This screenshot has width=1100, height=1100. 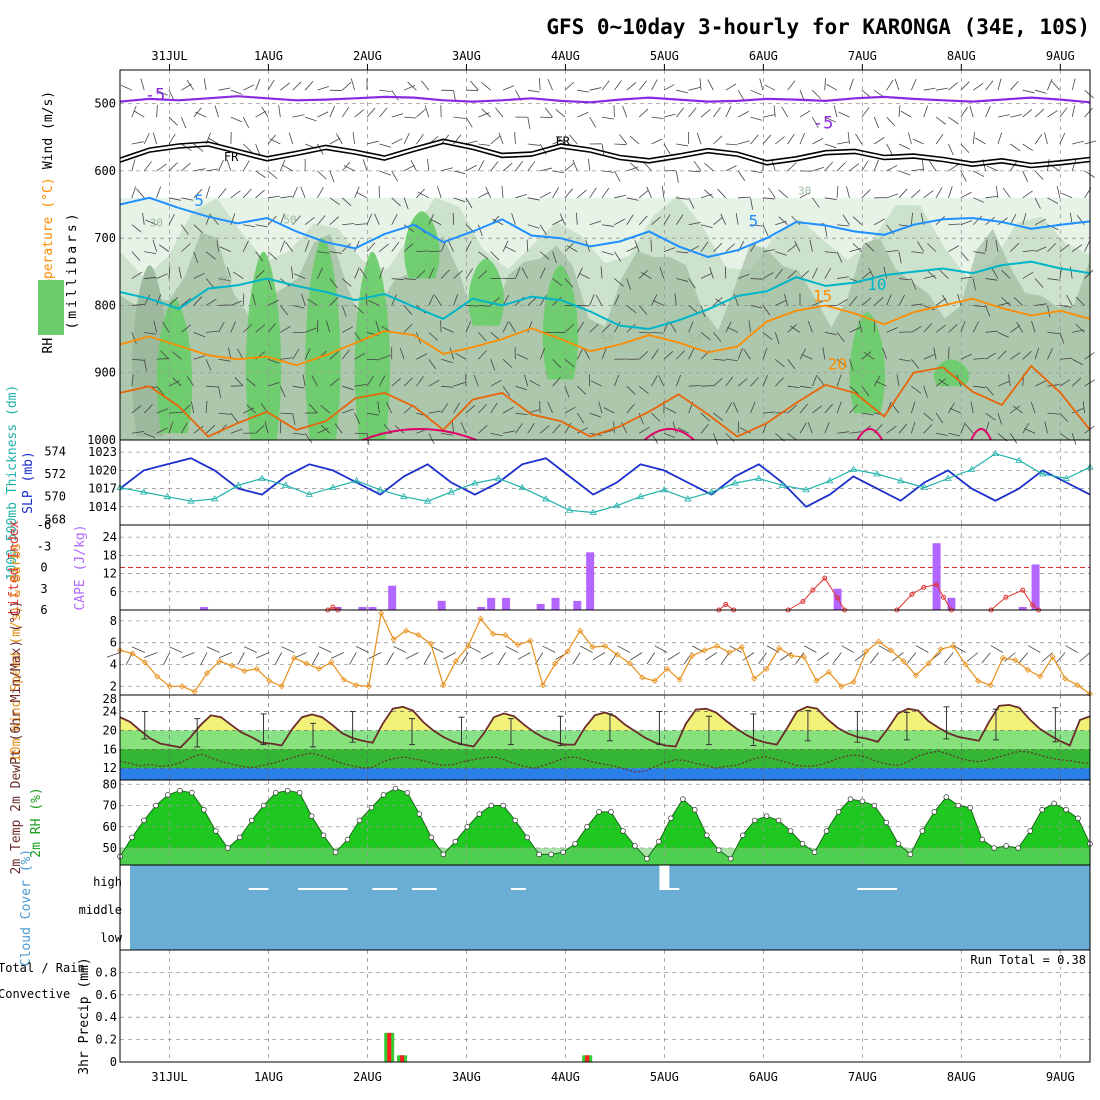 What do you see at coordinates (105, 373) in the screenshot?
I see `y-tick-label: 900` at bounding box center [105, 373].